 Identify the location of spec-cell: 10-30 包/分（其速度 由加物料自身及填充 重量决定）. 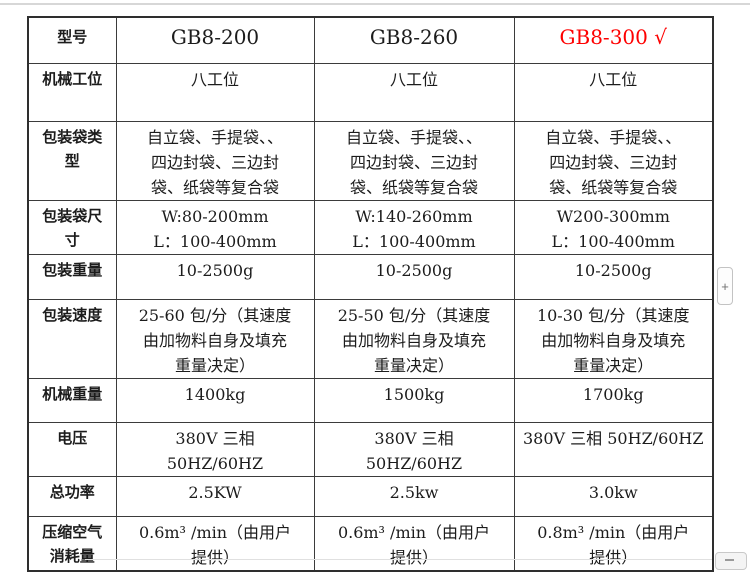
(613, 338).